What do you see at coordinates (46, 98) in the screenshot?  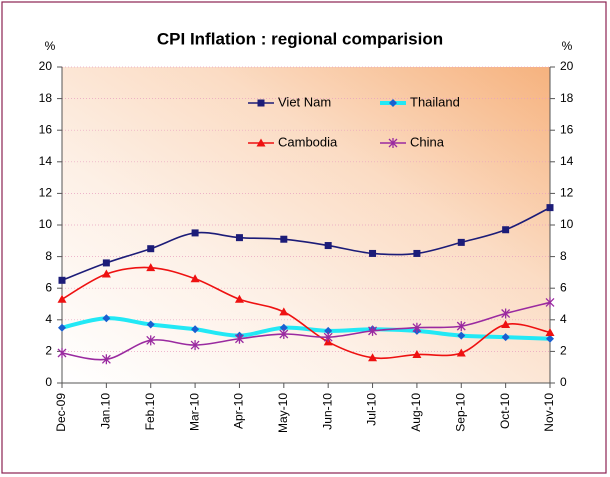 I see `y-tick-label: 18` at bounding box center [46, 98].